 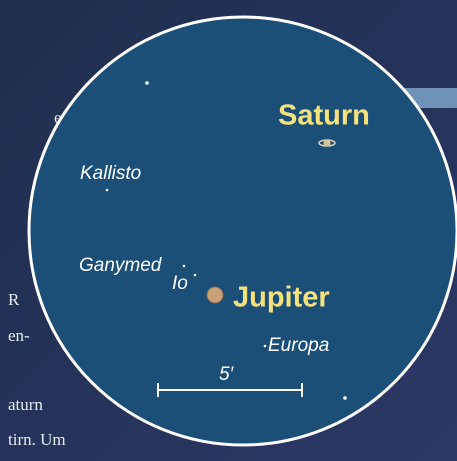 I want to click on saturn-label: Saturn, so click(x=324, y=116).